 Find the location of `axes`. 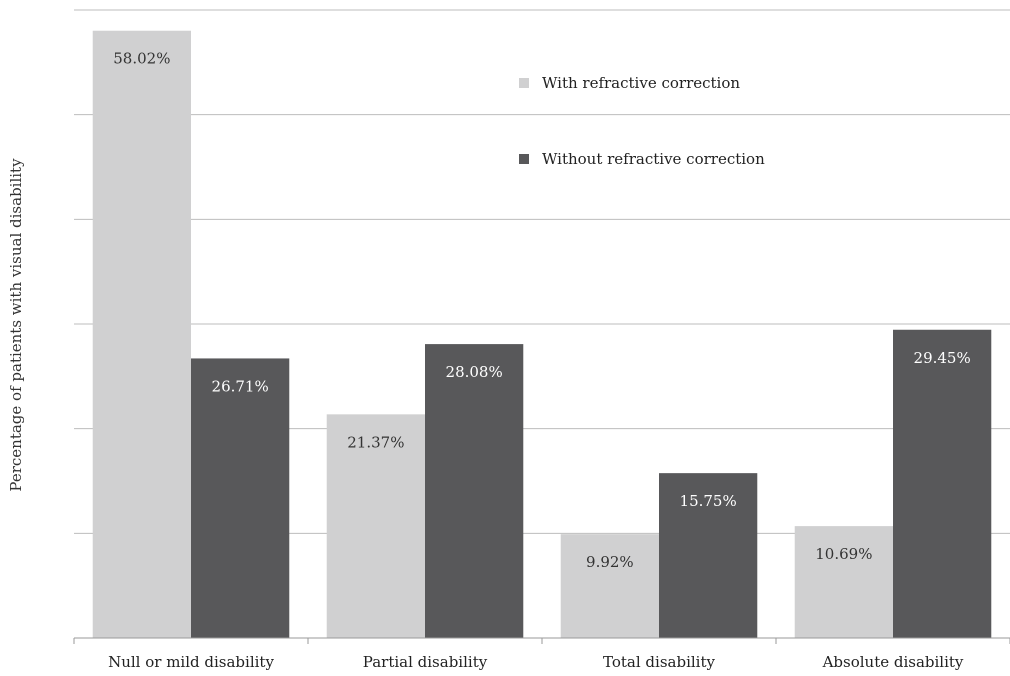

axes is located at coordinates (541, 640).